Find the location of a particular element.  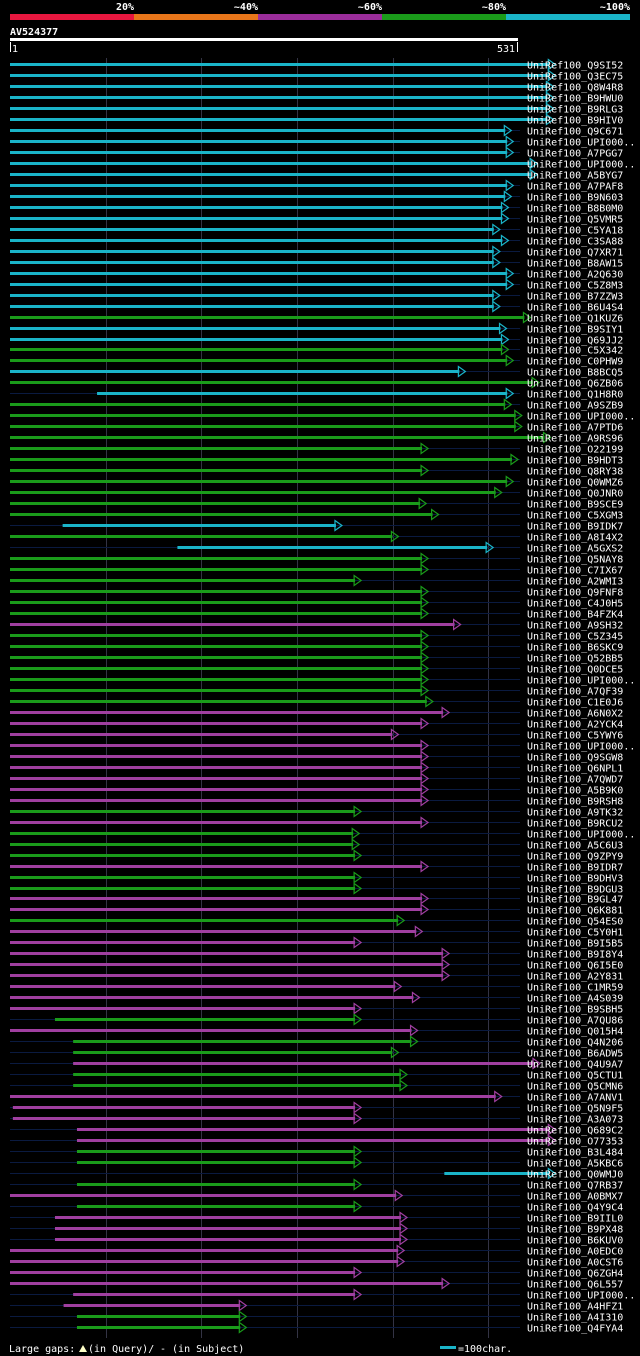

hit-name: UniRef100_Q4Y9C4 is located at coordinates (575, 1208).